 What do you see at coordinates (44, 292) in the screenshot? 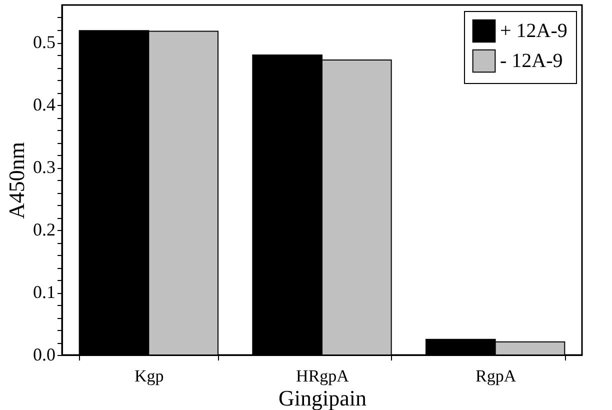
I see `y-tick-label: 0.1` at bounding box center [44, 292].